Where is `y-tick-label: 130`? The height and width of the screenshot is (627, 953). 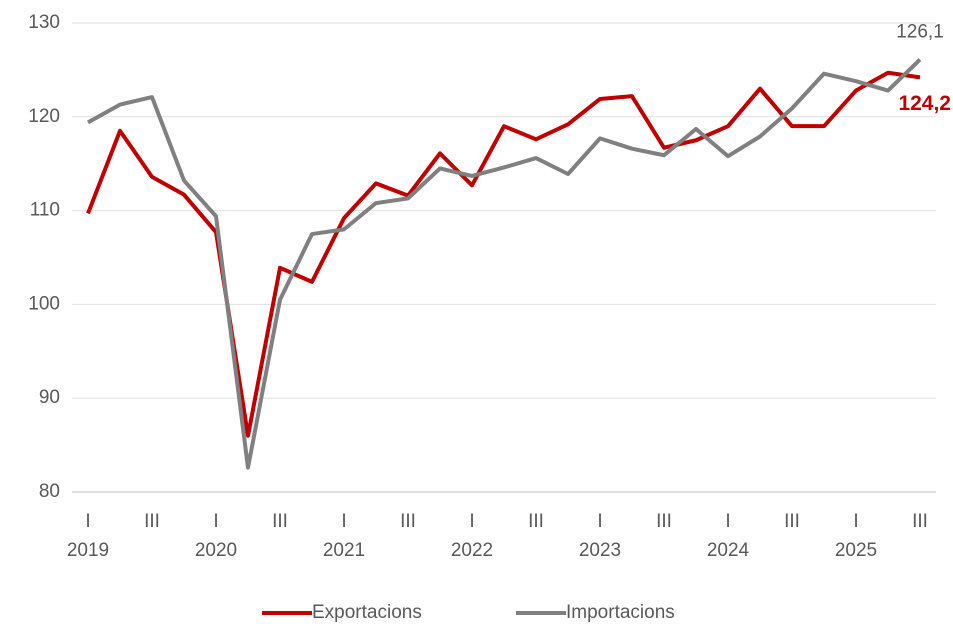 y-tick-label: 130 is located at coordinates (44, 22).